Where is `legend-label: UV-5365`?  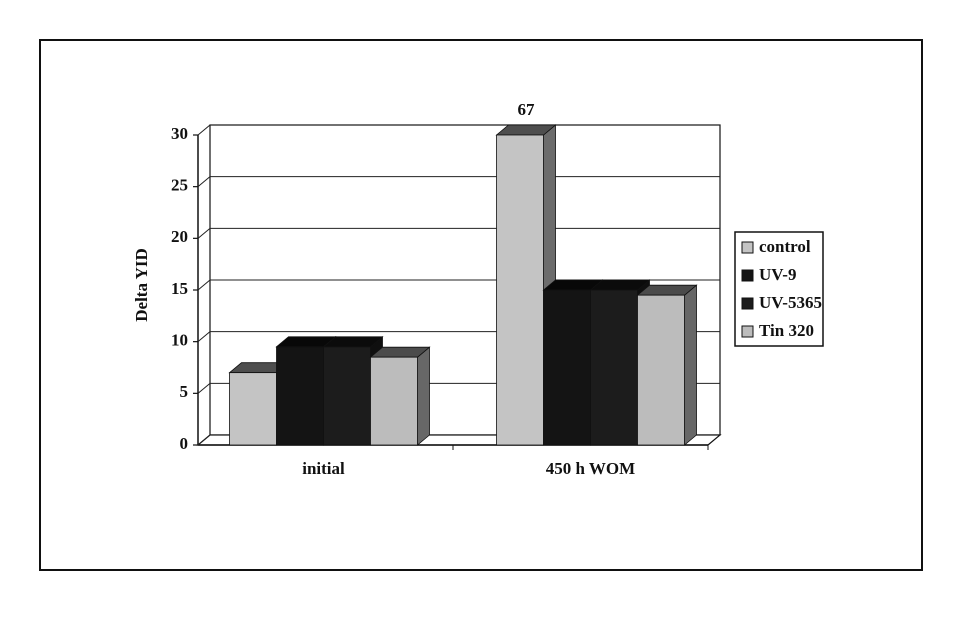 legend-label: UV-5365 is located at coordinates (790, 302).